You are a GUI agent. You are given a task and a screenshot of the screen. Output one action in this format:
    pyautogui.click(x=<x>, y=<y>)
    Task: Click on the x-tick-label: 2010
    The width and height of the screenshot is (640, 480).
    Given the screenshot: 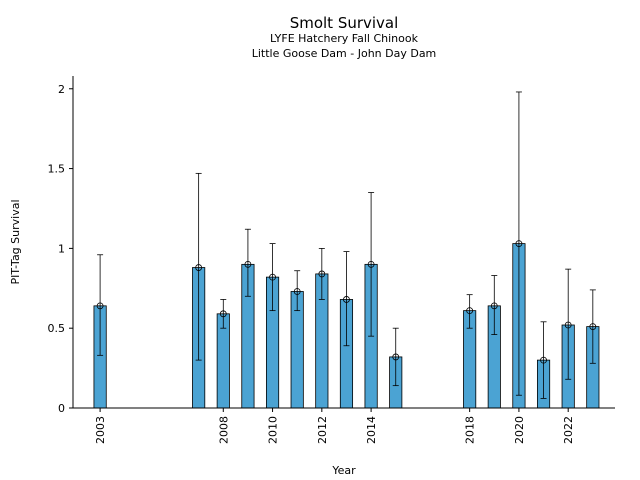 What is the action you would take?
    pyautogui.click(x=273, y=430)
    